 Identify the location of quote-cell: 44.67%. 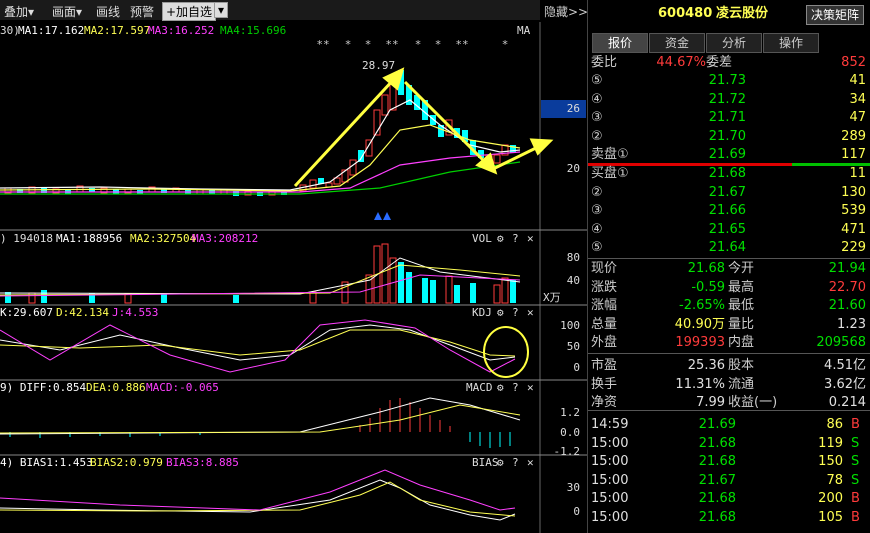
(681, 62).